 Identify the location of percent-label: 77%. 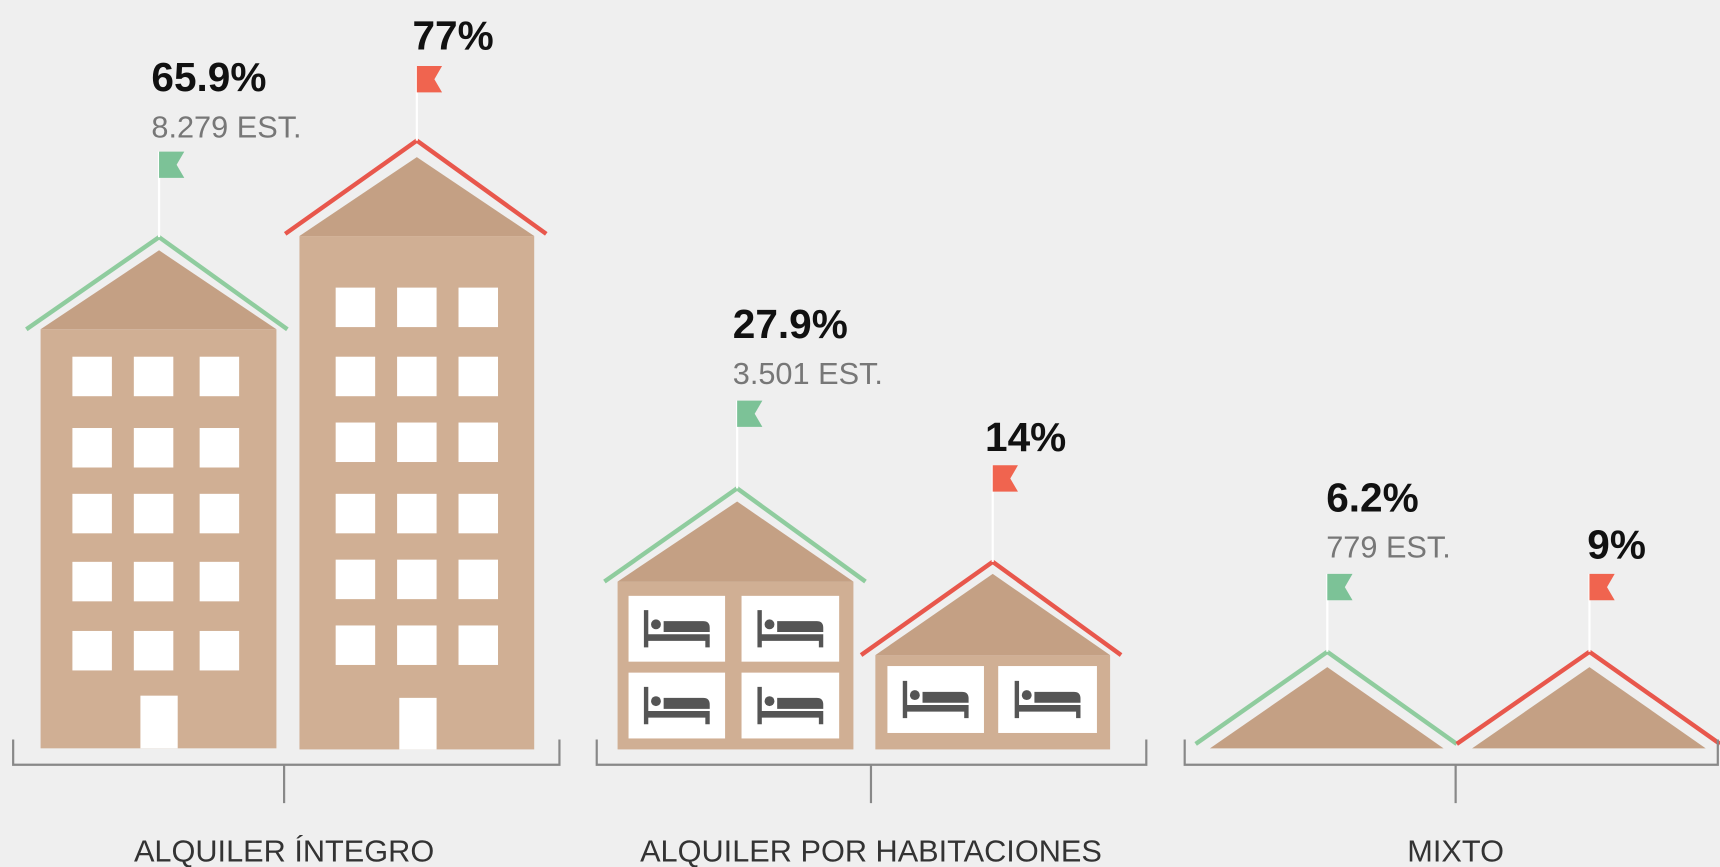
(452, 36).